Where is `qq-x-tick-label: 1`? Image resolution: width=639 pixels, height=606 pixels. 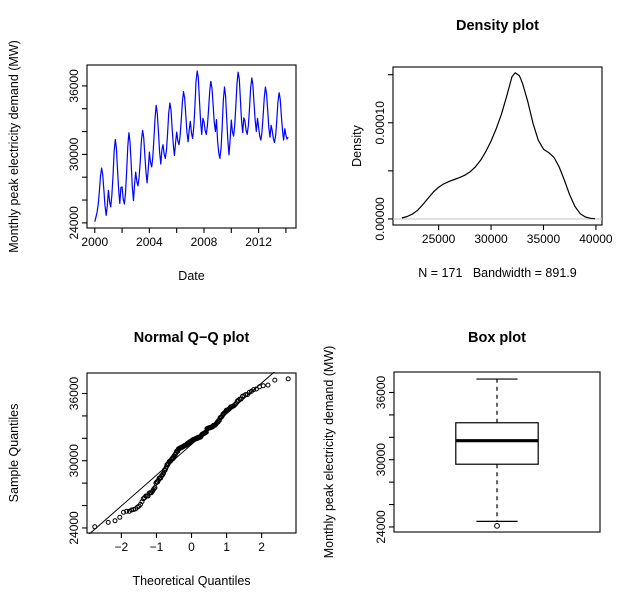
qq-x-tick-label: 1 is located at coordinates (226, 547).